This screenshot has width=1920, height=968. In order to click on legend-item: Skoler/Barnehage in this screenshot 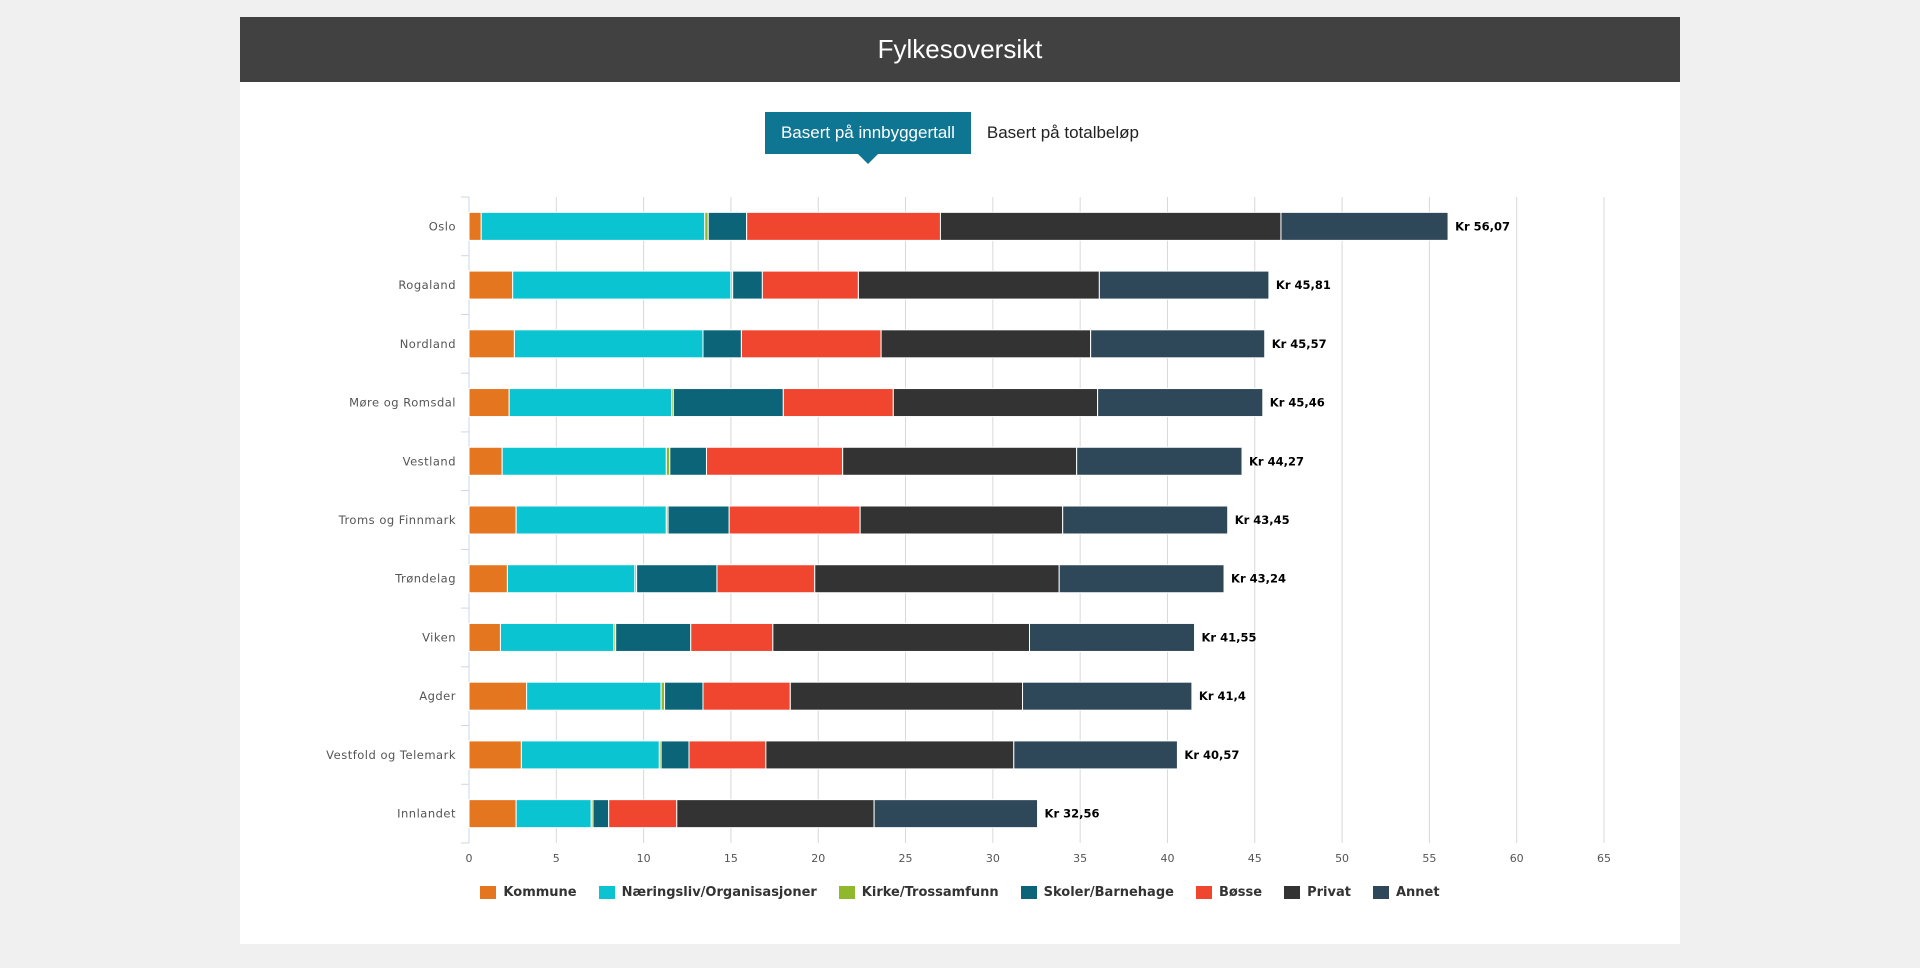, I will do `click(1097, 892)`.